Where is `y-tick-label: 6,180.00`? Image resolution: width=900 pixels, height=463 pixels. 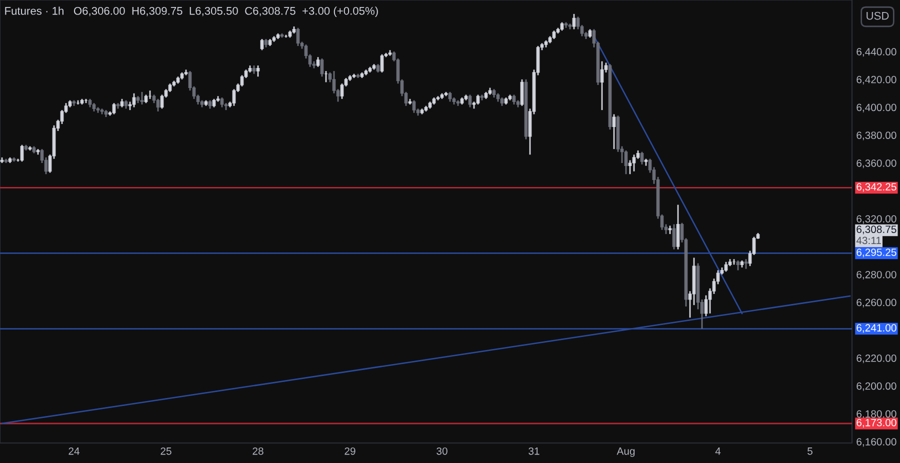 y-tick-label: 6,180.00 is located at coordinates (876, 414).